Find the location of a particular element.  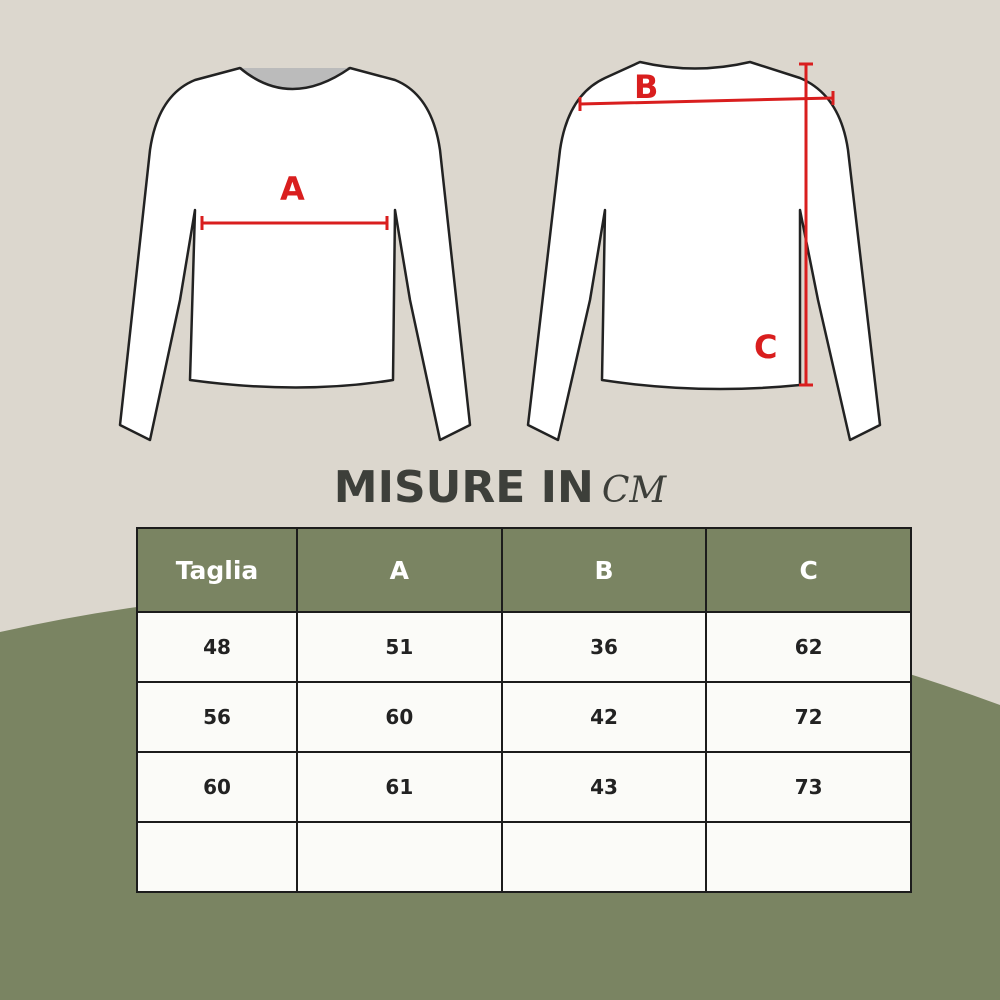

front-shirt is located at coordinates (295, 254).